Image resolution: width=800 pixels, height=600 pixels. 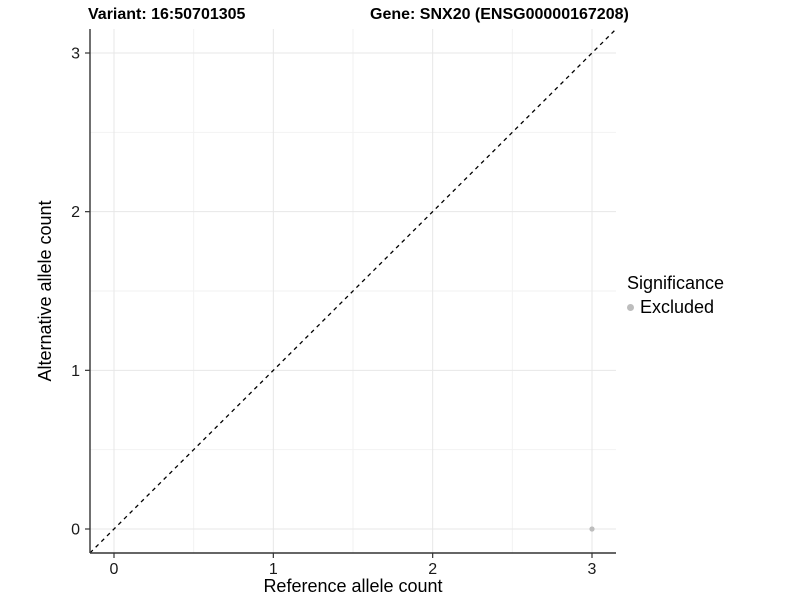 I want to click on data-point, so click(x=592, y=529).